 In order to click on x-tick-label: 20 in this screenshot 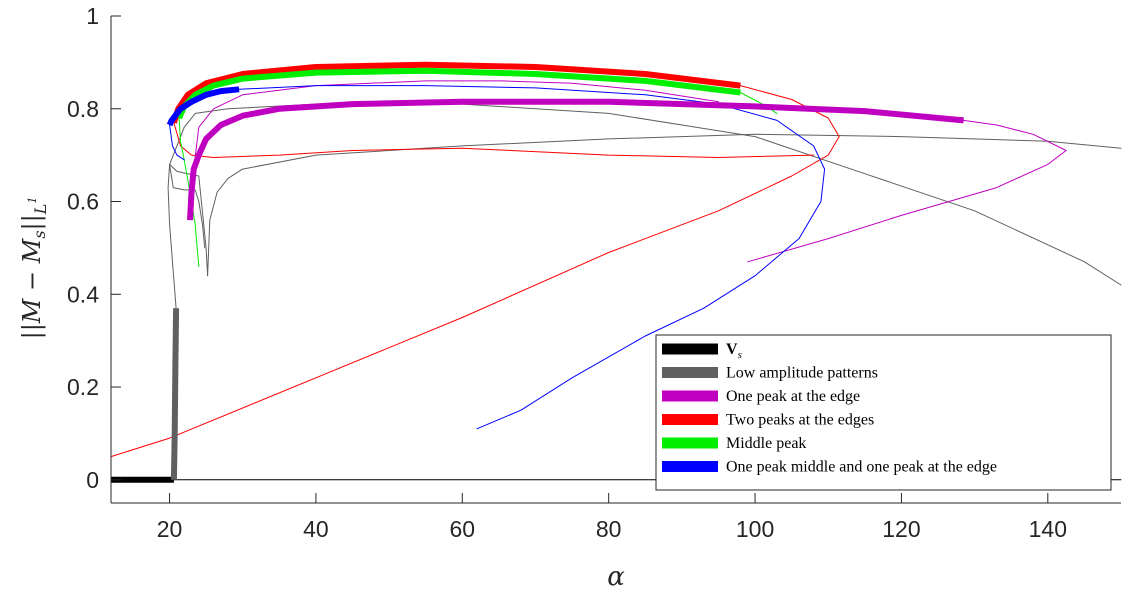, I will do `click(170, 529)`.